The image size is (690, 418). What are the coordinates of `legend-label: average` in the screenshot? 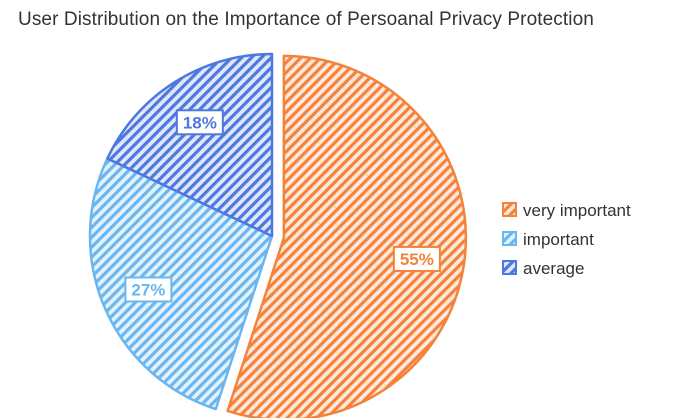 It's located at (553, 268).